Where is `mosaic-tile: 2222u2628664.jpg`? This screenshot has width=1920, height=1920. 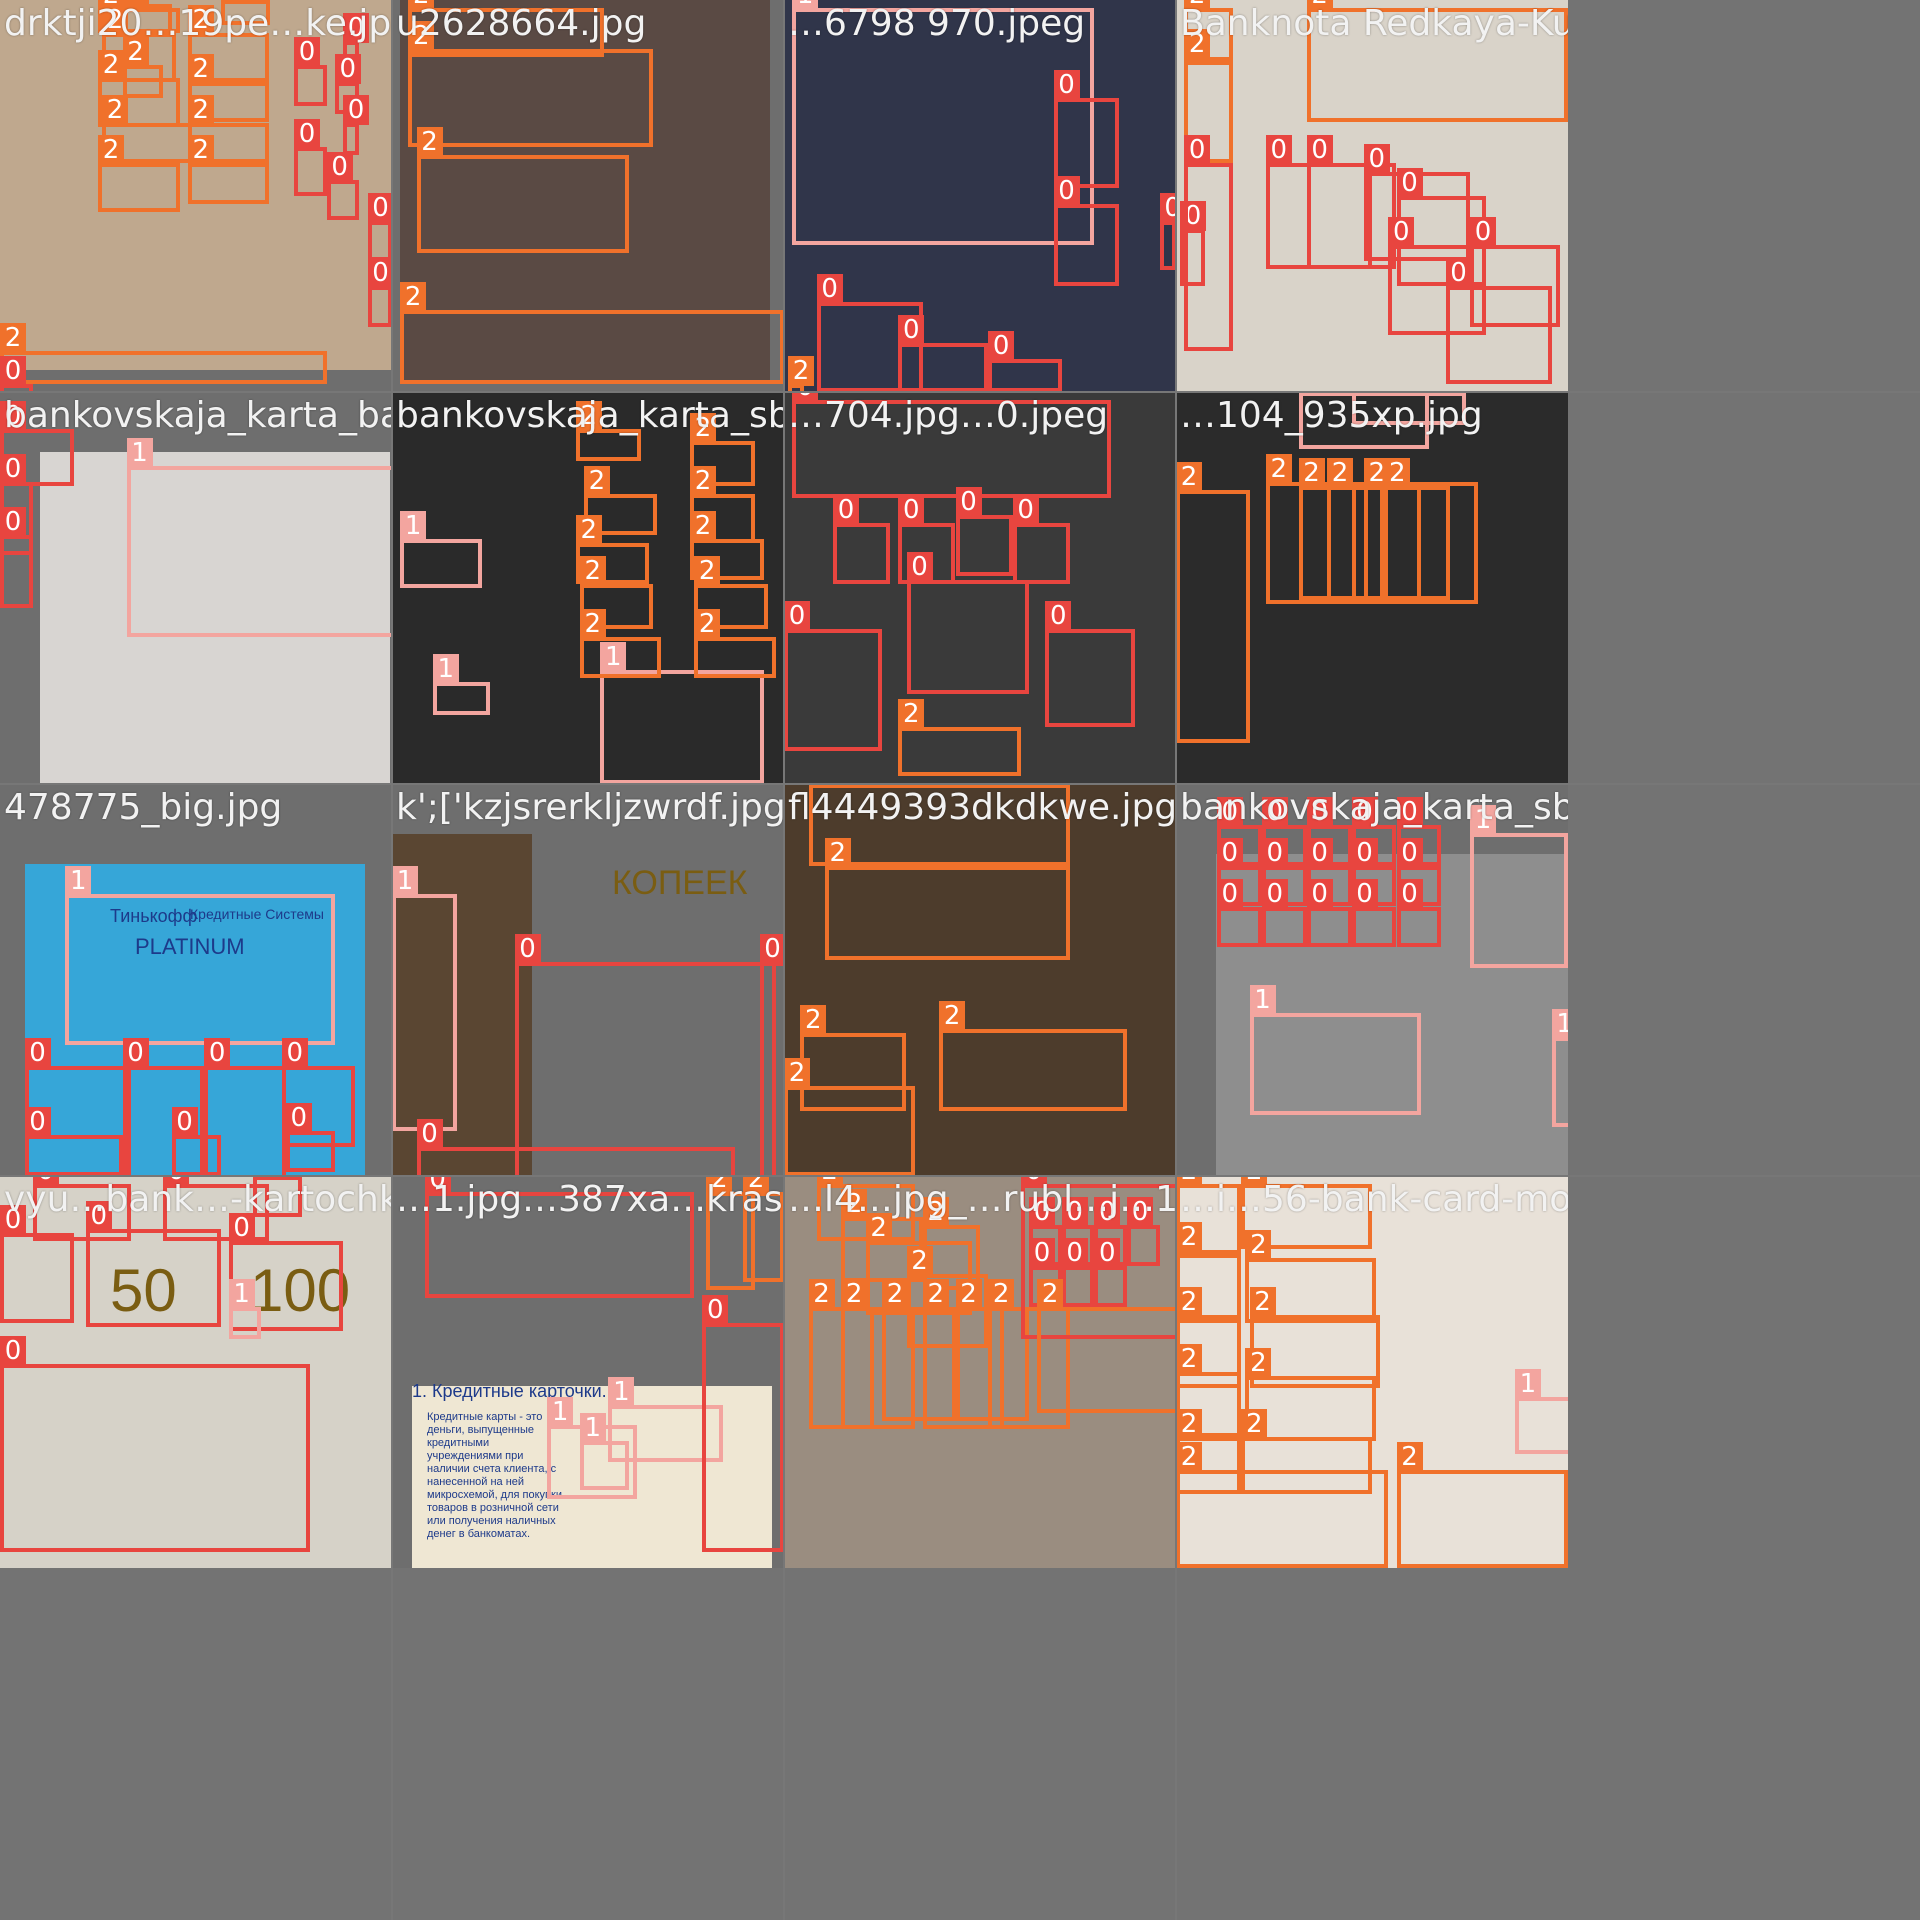
mosaic-tile: 2222u2628664.jpg is located at coordinates (588, 196).